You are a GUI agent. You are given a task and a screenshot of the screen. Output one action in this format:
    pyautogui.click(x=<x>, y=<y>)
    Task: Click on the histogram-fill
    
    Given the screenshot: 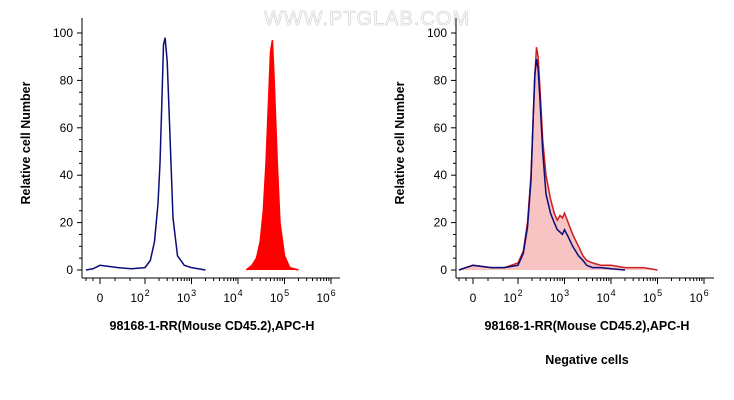 What is the action you would take?
    pyautogui.click(x=272, y=155)
    